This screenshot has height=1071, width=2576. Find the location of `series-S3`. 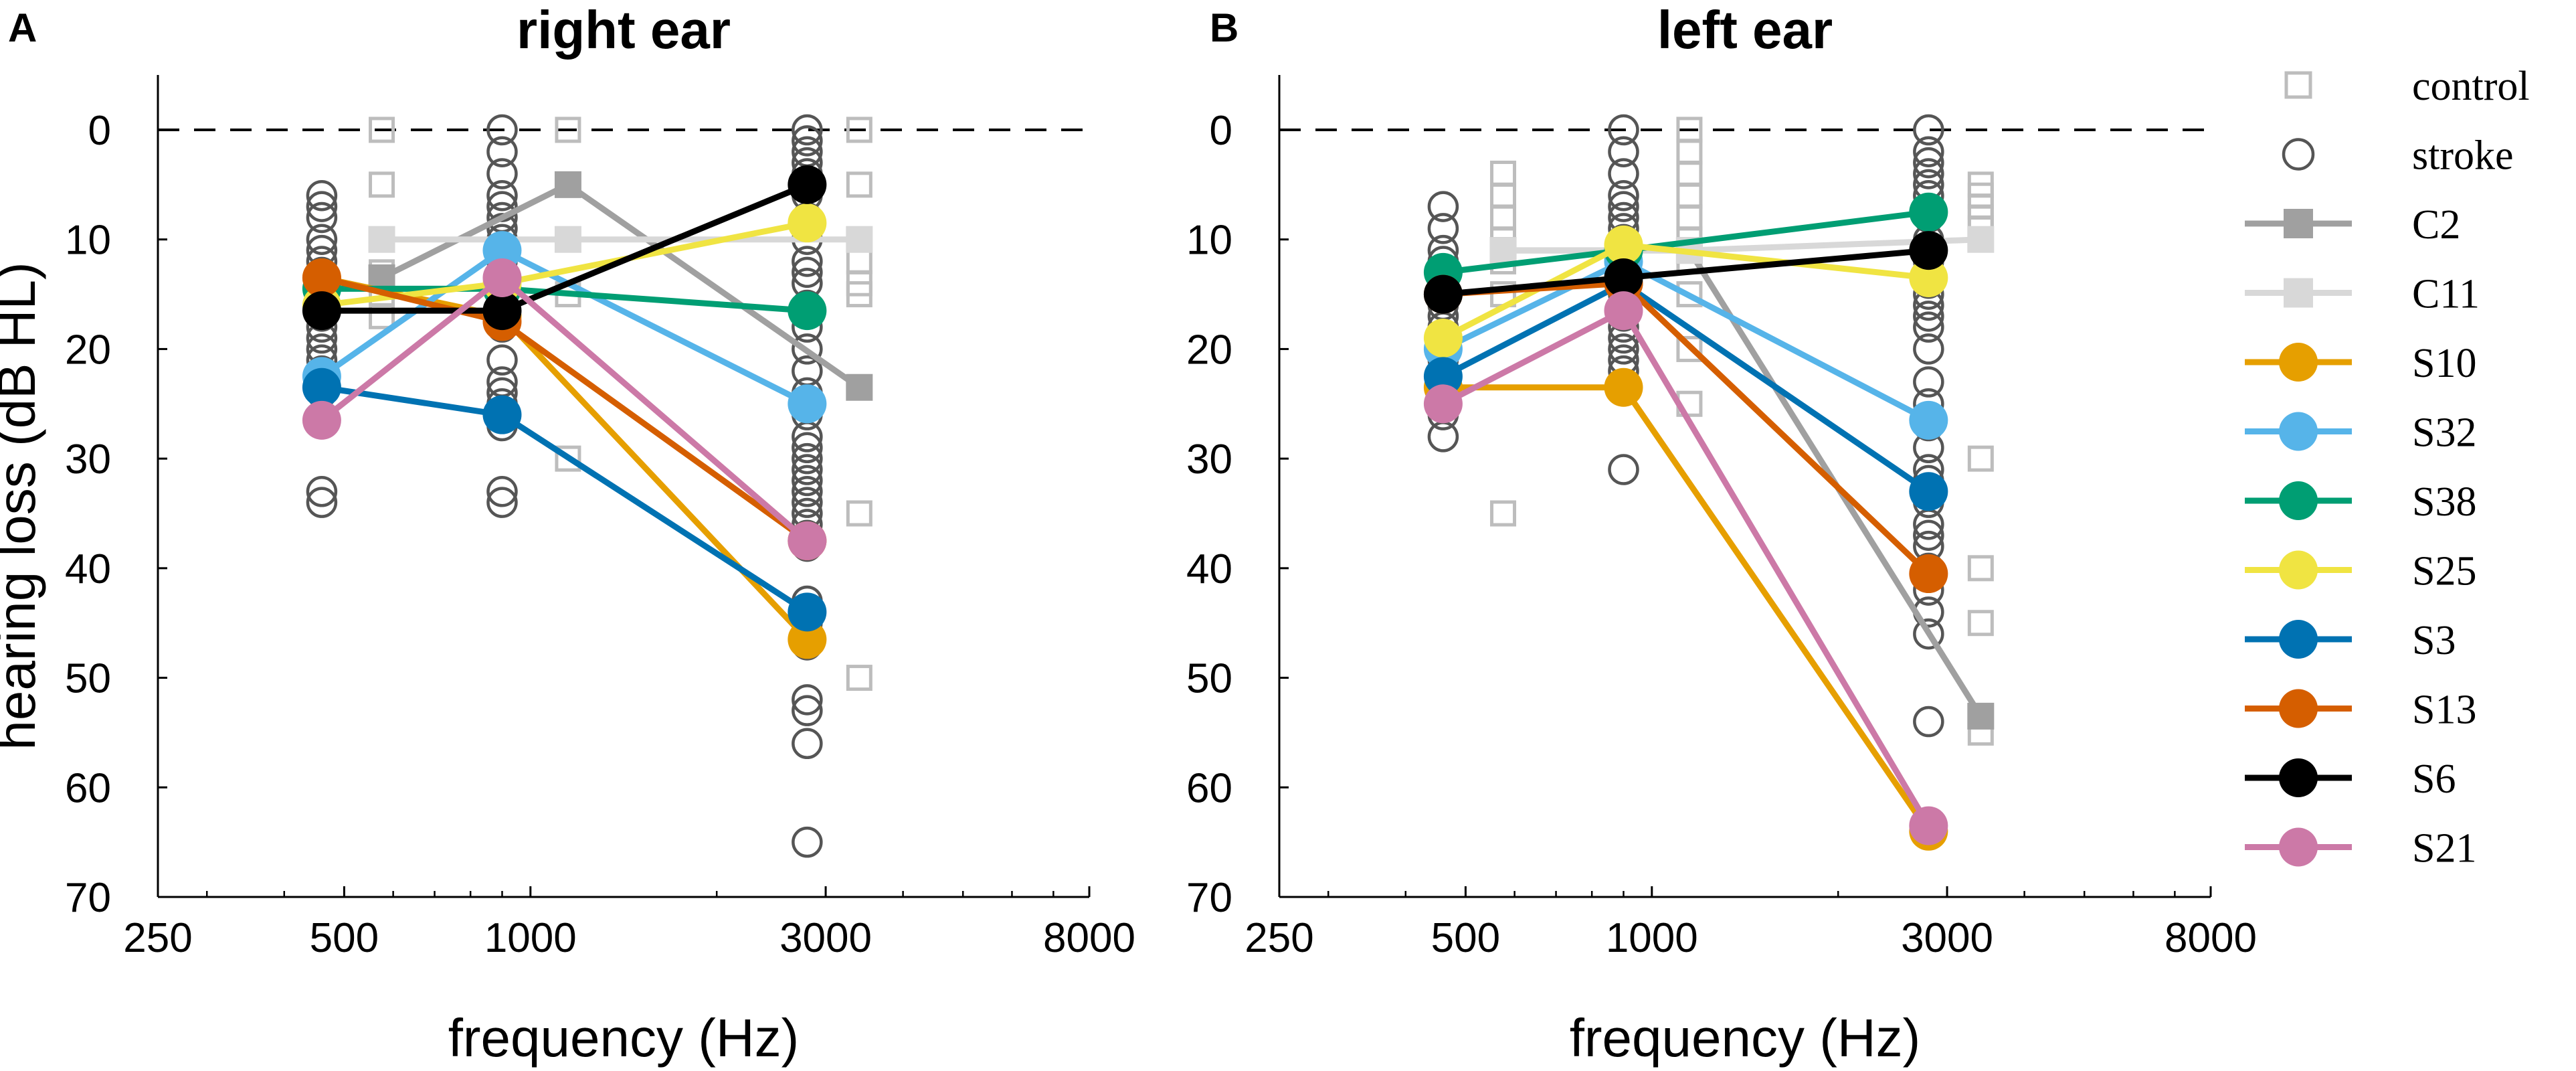

series-S3 is located at coordinates (564, 499).